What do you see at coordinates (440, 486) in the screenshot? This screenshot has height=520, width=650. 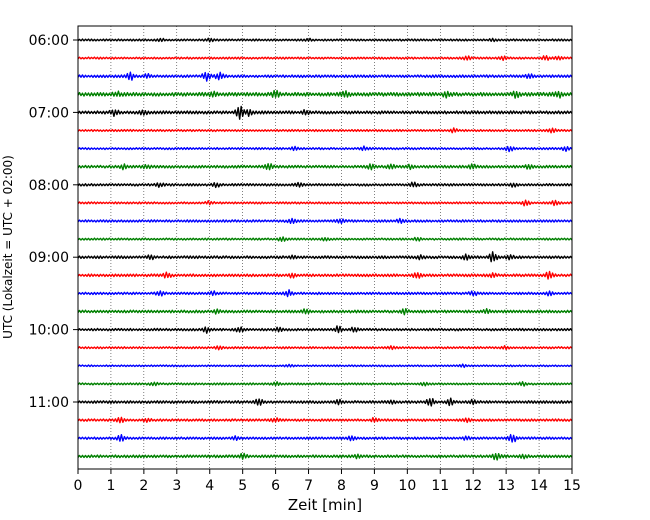 I see `x-tick-label: 11` at bounding box center [440, 486].